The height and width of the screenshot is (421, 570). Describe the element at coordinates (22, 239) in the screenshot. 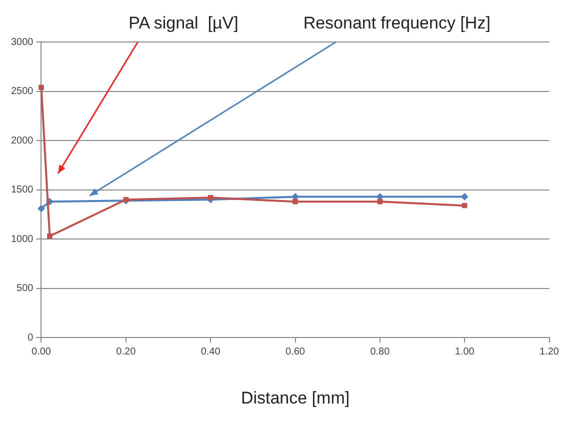

I see `y-tick-label: 1000` at that location.